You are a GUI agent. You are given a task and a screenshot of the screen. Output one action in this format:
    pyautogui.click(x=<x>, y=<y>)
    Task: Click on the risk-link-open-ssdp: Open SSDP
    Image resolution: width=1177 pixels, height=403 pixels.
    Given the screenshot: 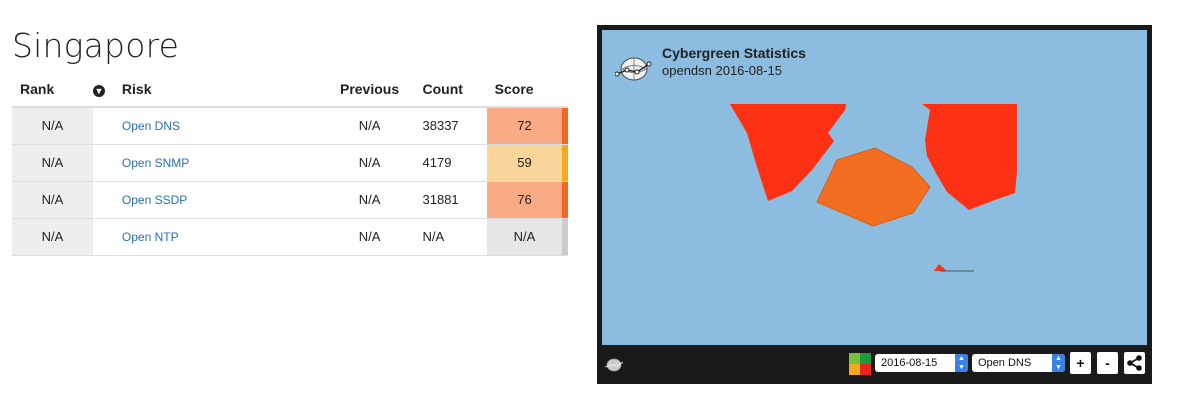 What is the action you would take?
    pyautogui.click(x=154, y=200)
    